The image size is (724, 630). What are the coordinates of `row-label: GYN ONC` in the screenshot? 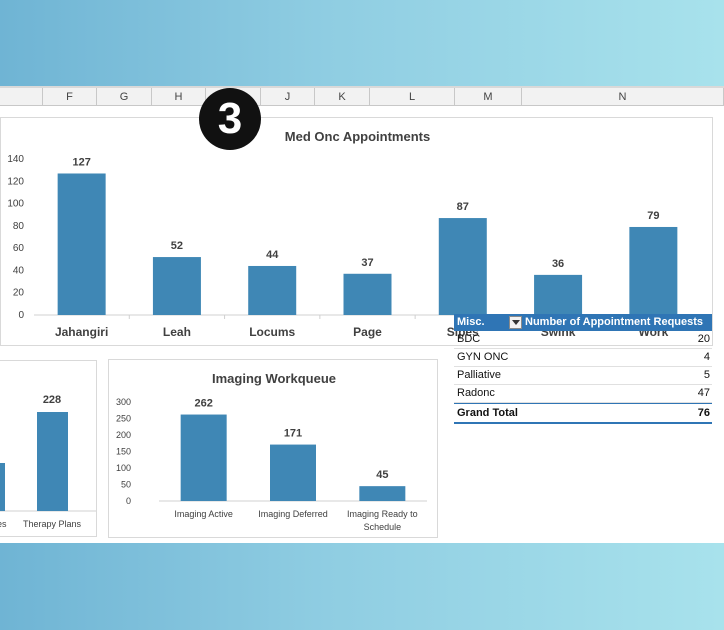 It's located at (483, 357).